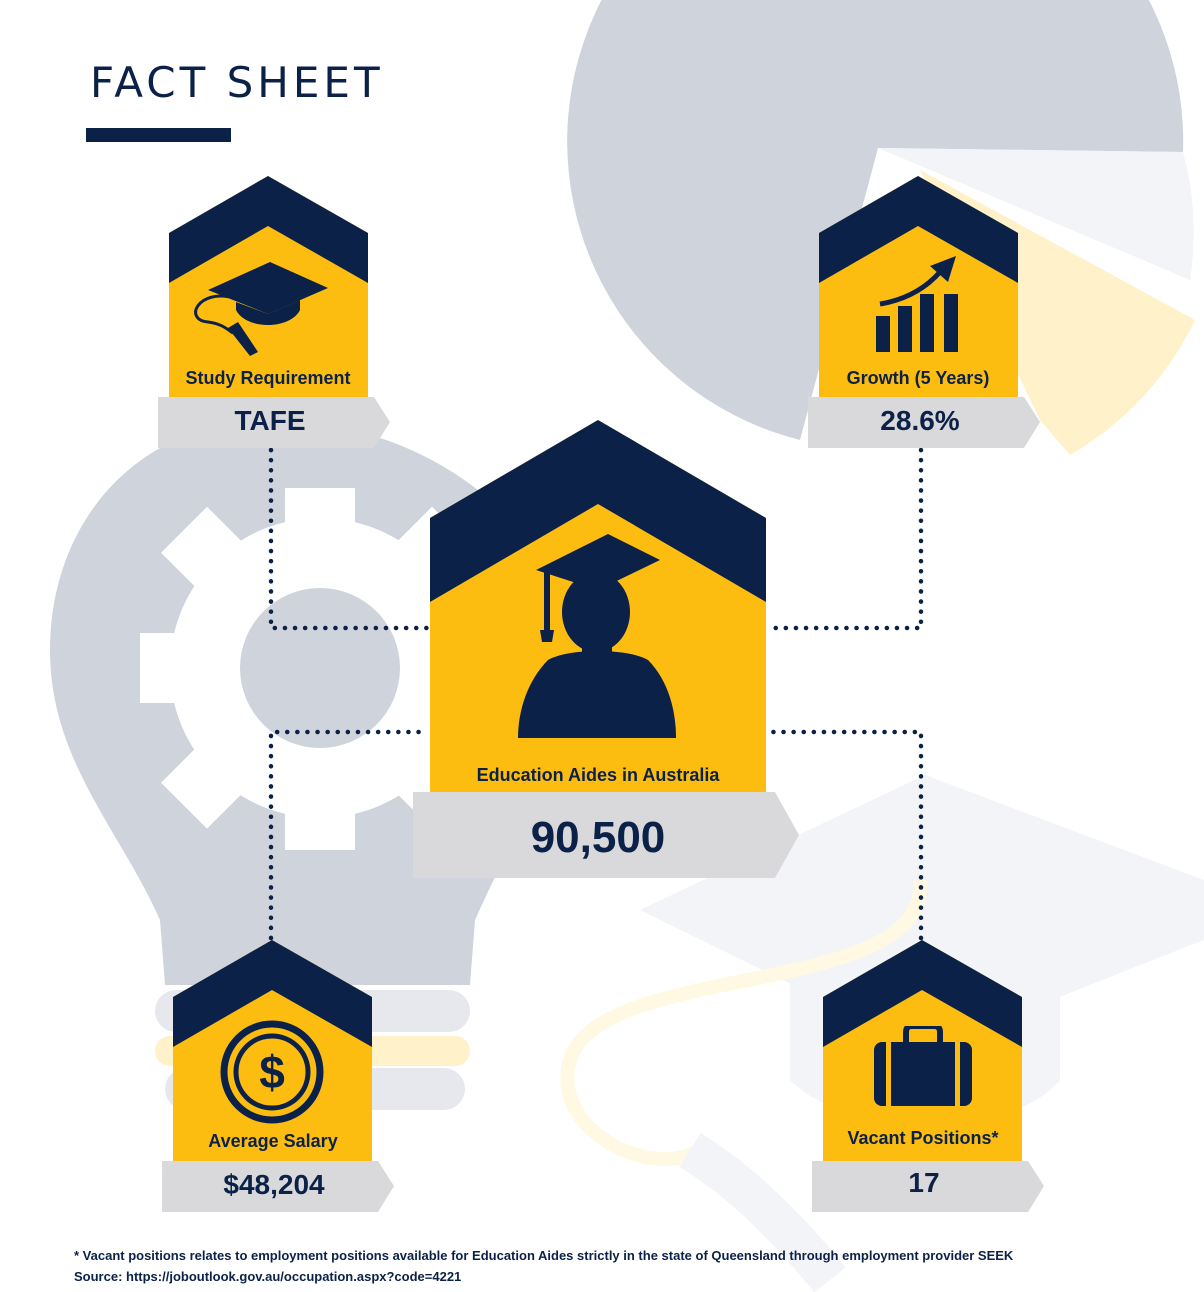 The height and width of the screenshot is (1292, 1204). I want to click on education-aides-value: 90,500, so click(598, 837).